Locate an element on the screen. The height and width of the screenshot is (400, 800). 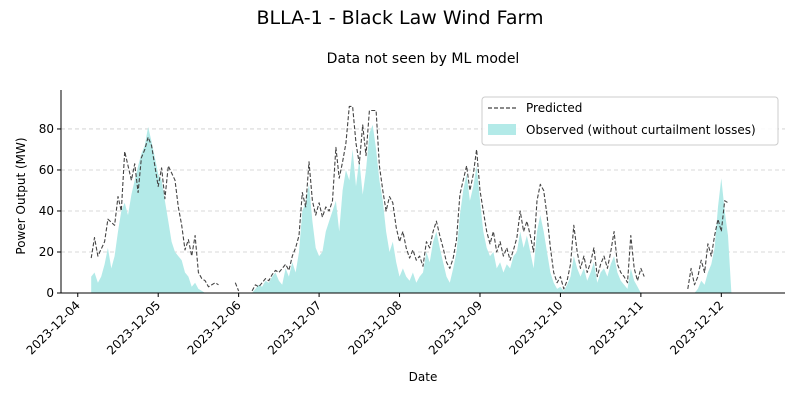
chart-subtitle: Data not seen by ML model is located at coordinates (423, 59).